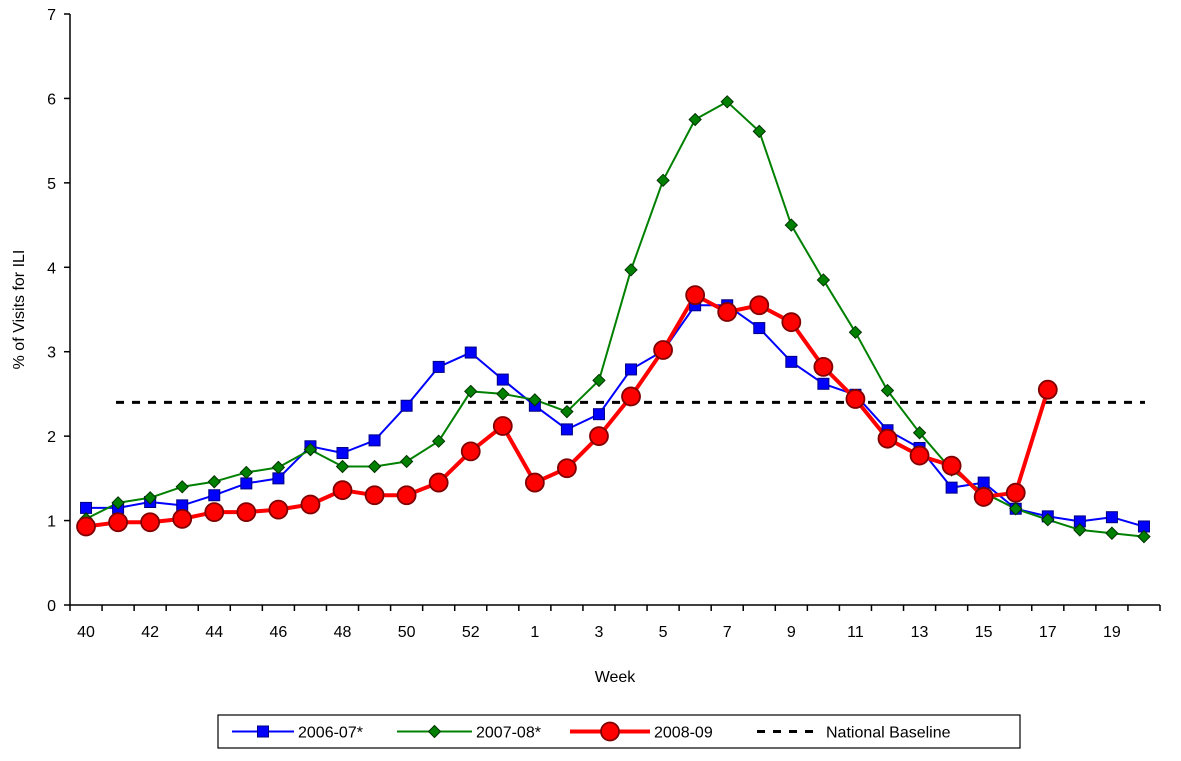 The height and width of the screenshot is (761, 1181). What do you see at coordinates (51, 606) in the screenshot?
I see `y-tick-label: 0` at bounding box center [51, 606].